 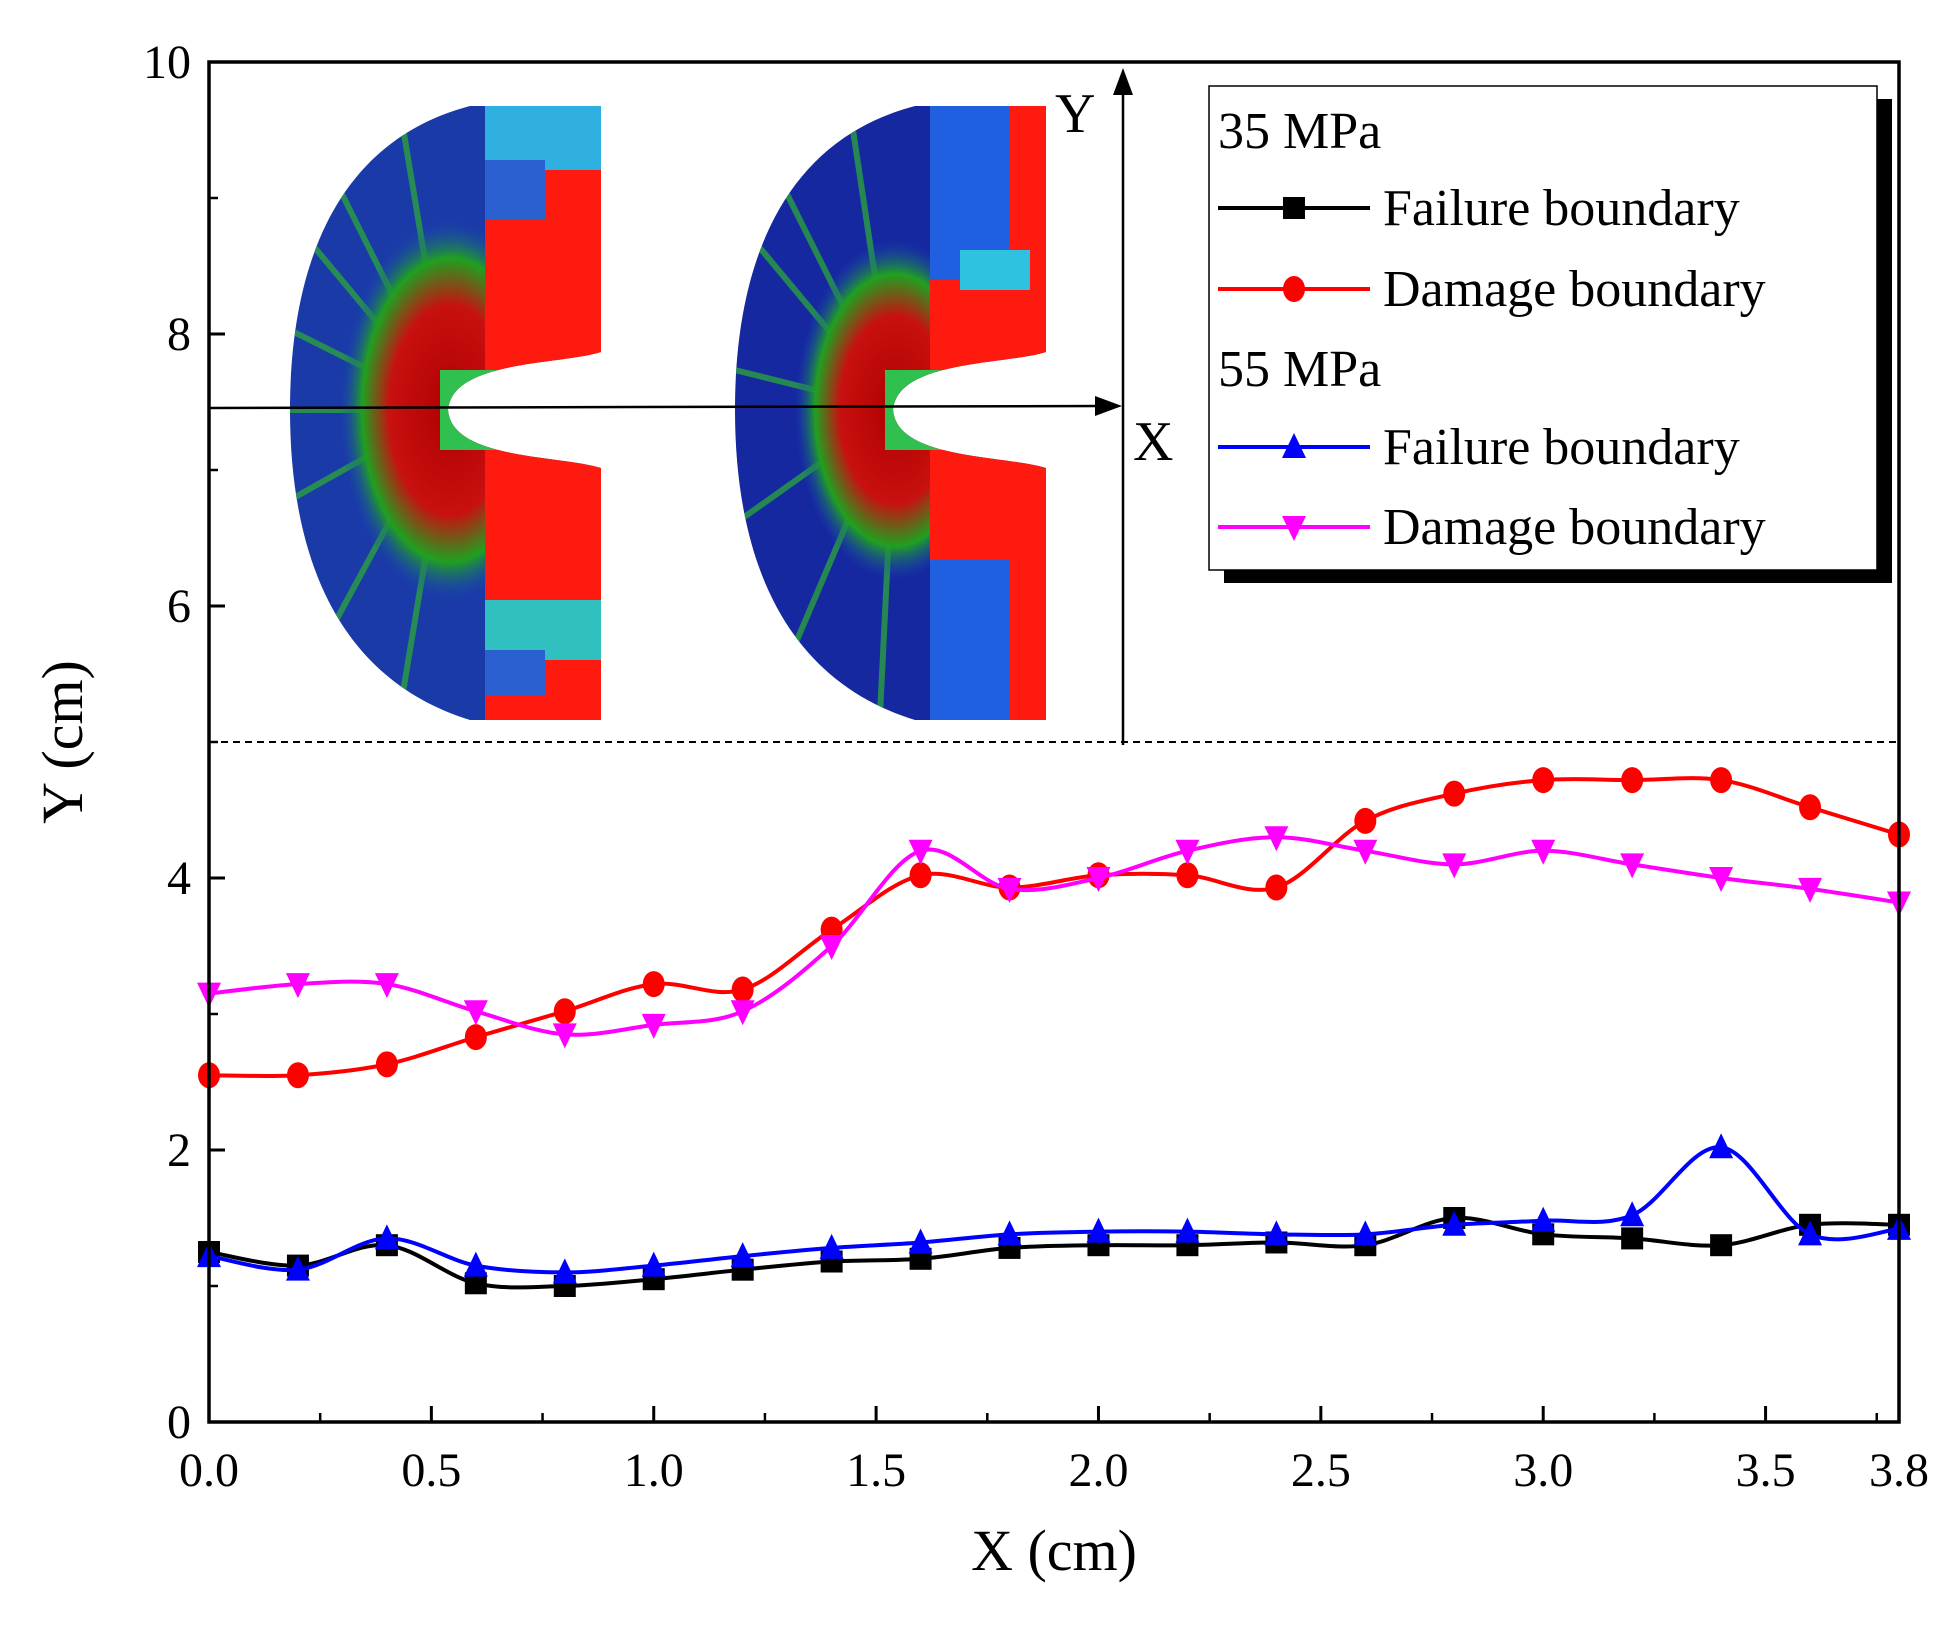 What do you see at coordinates (1098, 1470) in the screenshot?
I see `x-tick-label: 2.0` at bounding box center [1098, 1470].